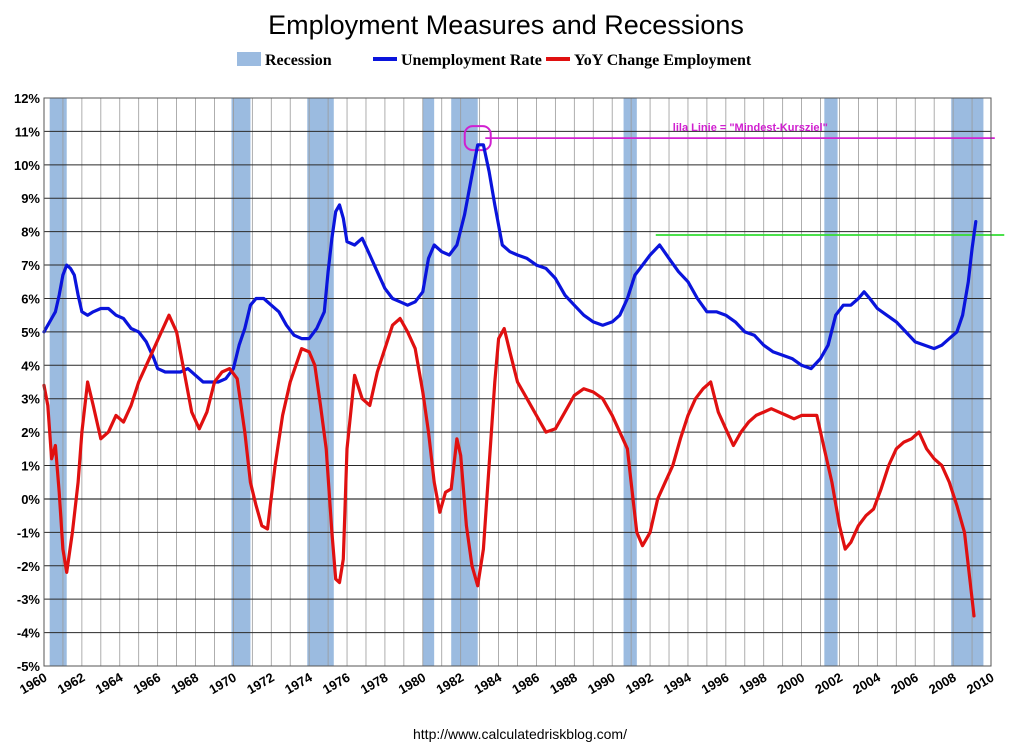 This screenshot has width=1013, height=746. Describe the element at coordinates (30, 466) in the screenshot. I see `y-tick-label: 1%` at that location.